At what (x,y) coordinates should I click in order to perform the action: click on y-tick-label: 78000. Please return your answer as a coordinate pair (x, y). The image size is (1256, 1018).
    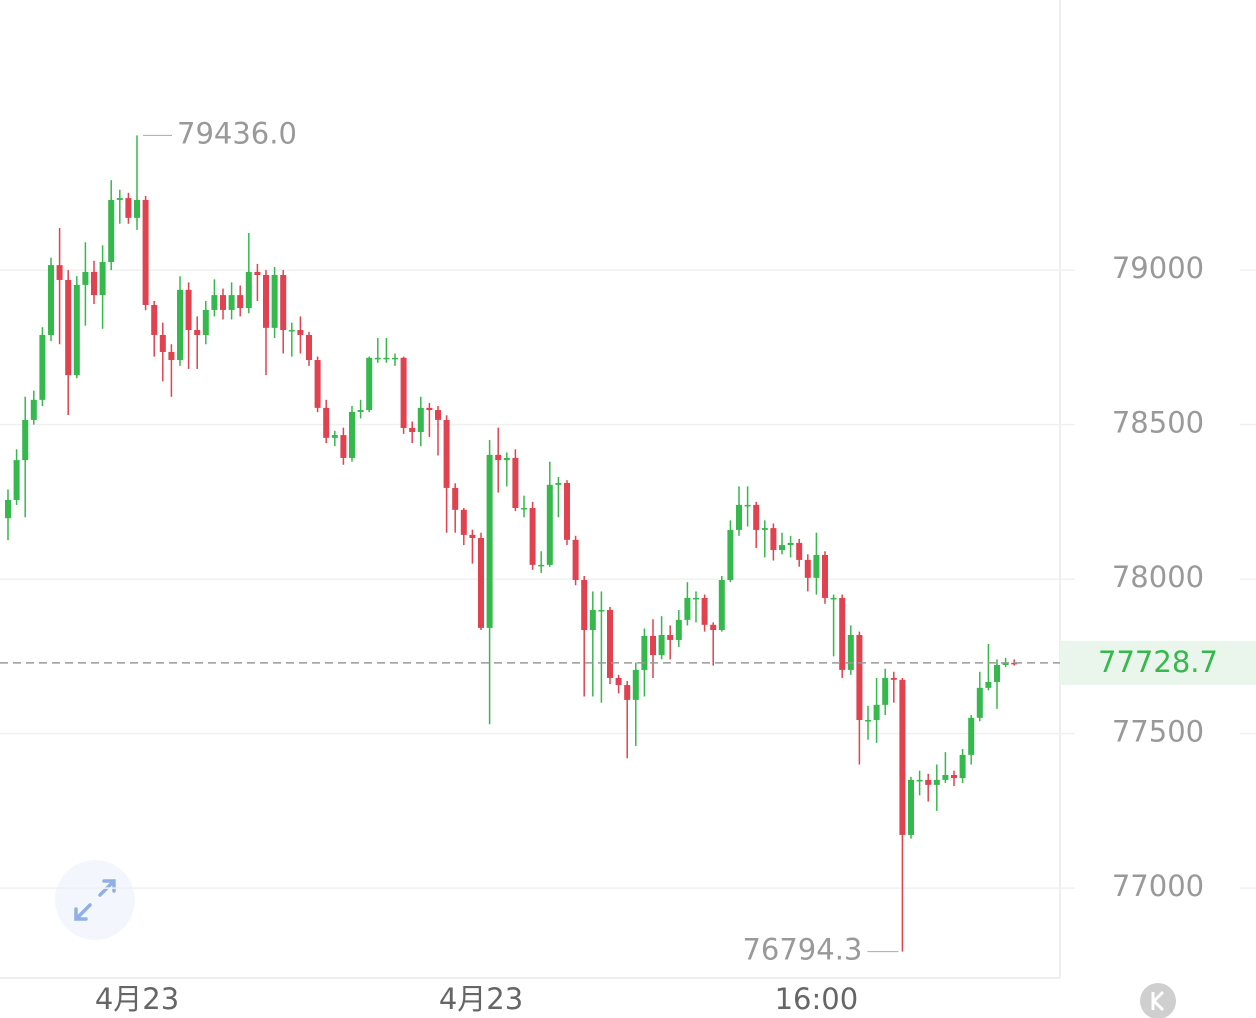
    Looking at the image, I should click on (1158, 577).